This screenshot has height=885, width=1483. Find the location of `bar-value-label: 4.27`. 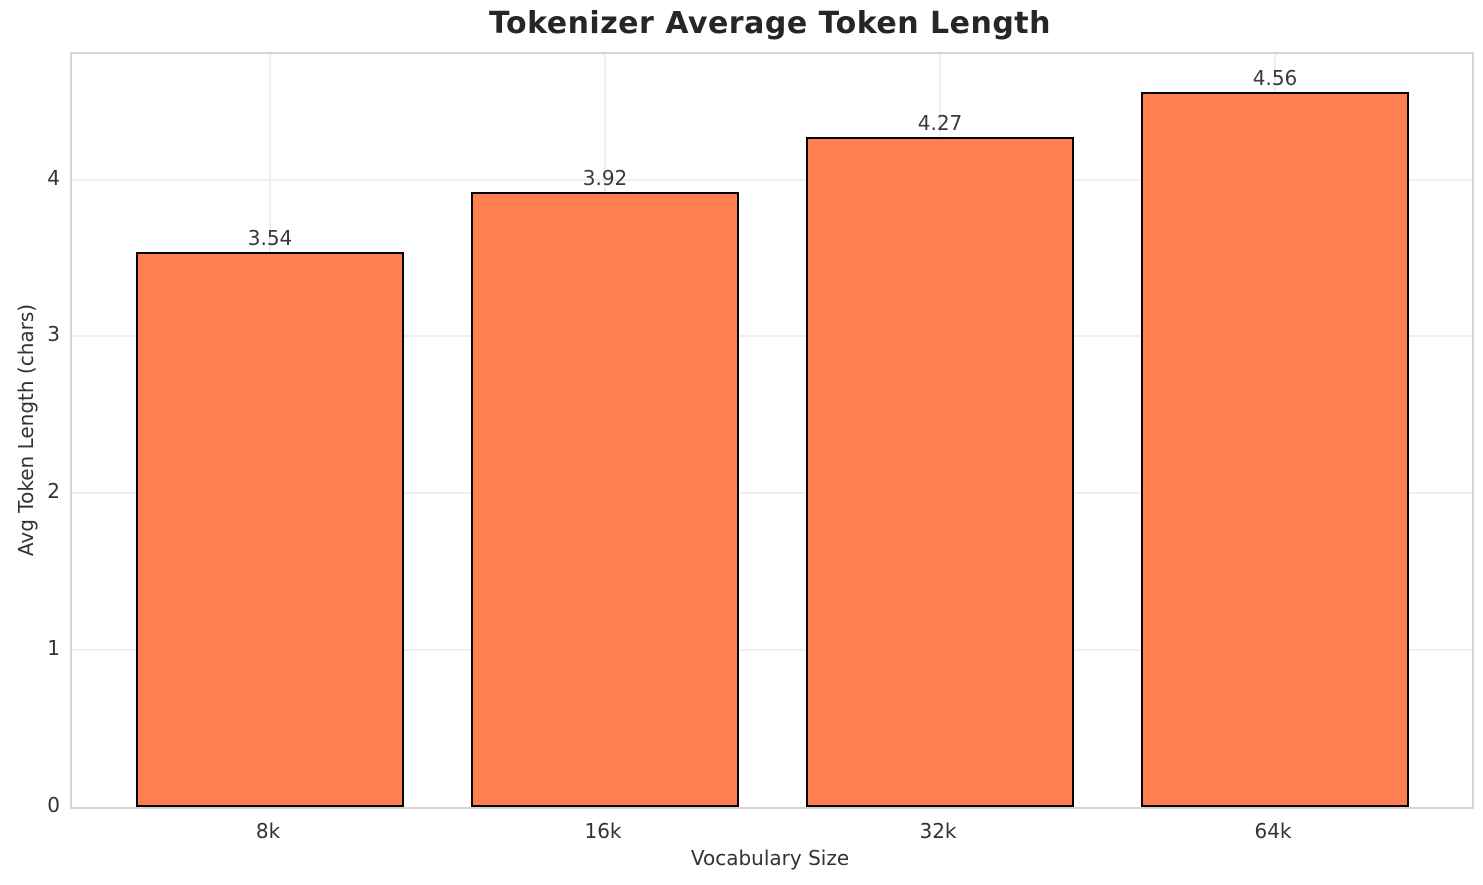

bar-value-label: 4.27 is located at coordinates (940, 123).